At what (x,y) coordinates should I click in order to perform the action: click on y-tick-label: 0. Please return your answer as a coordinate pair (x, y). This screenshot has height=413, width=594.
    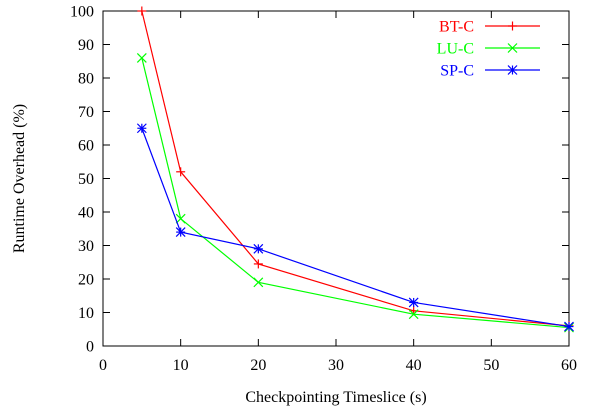
    Looking at the image, I should click on (90, 347).